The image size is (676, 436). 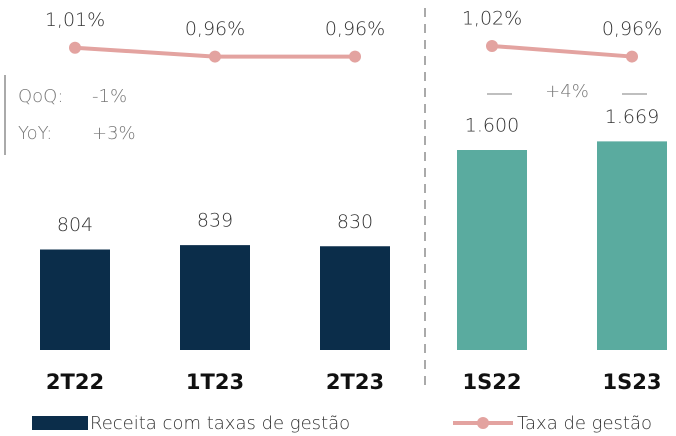 I want to click on x-tick-label: 2T23, so click(x=355, y=382).